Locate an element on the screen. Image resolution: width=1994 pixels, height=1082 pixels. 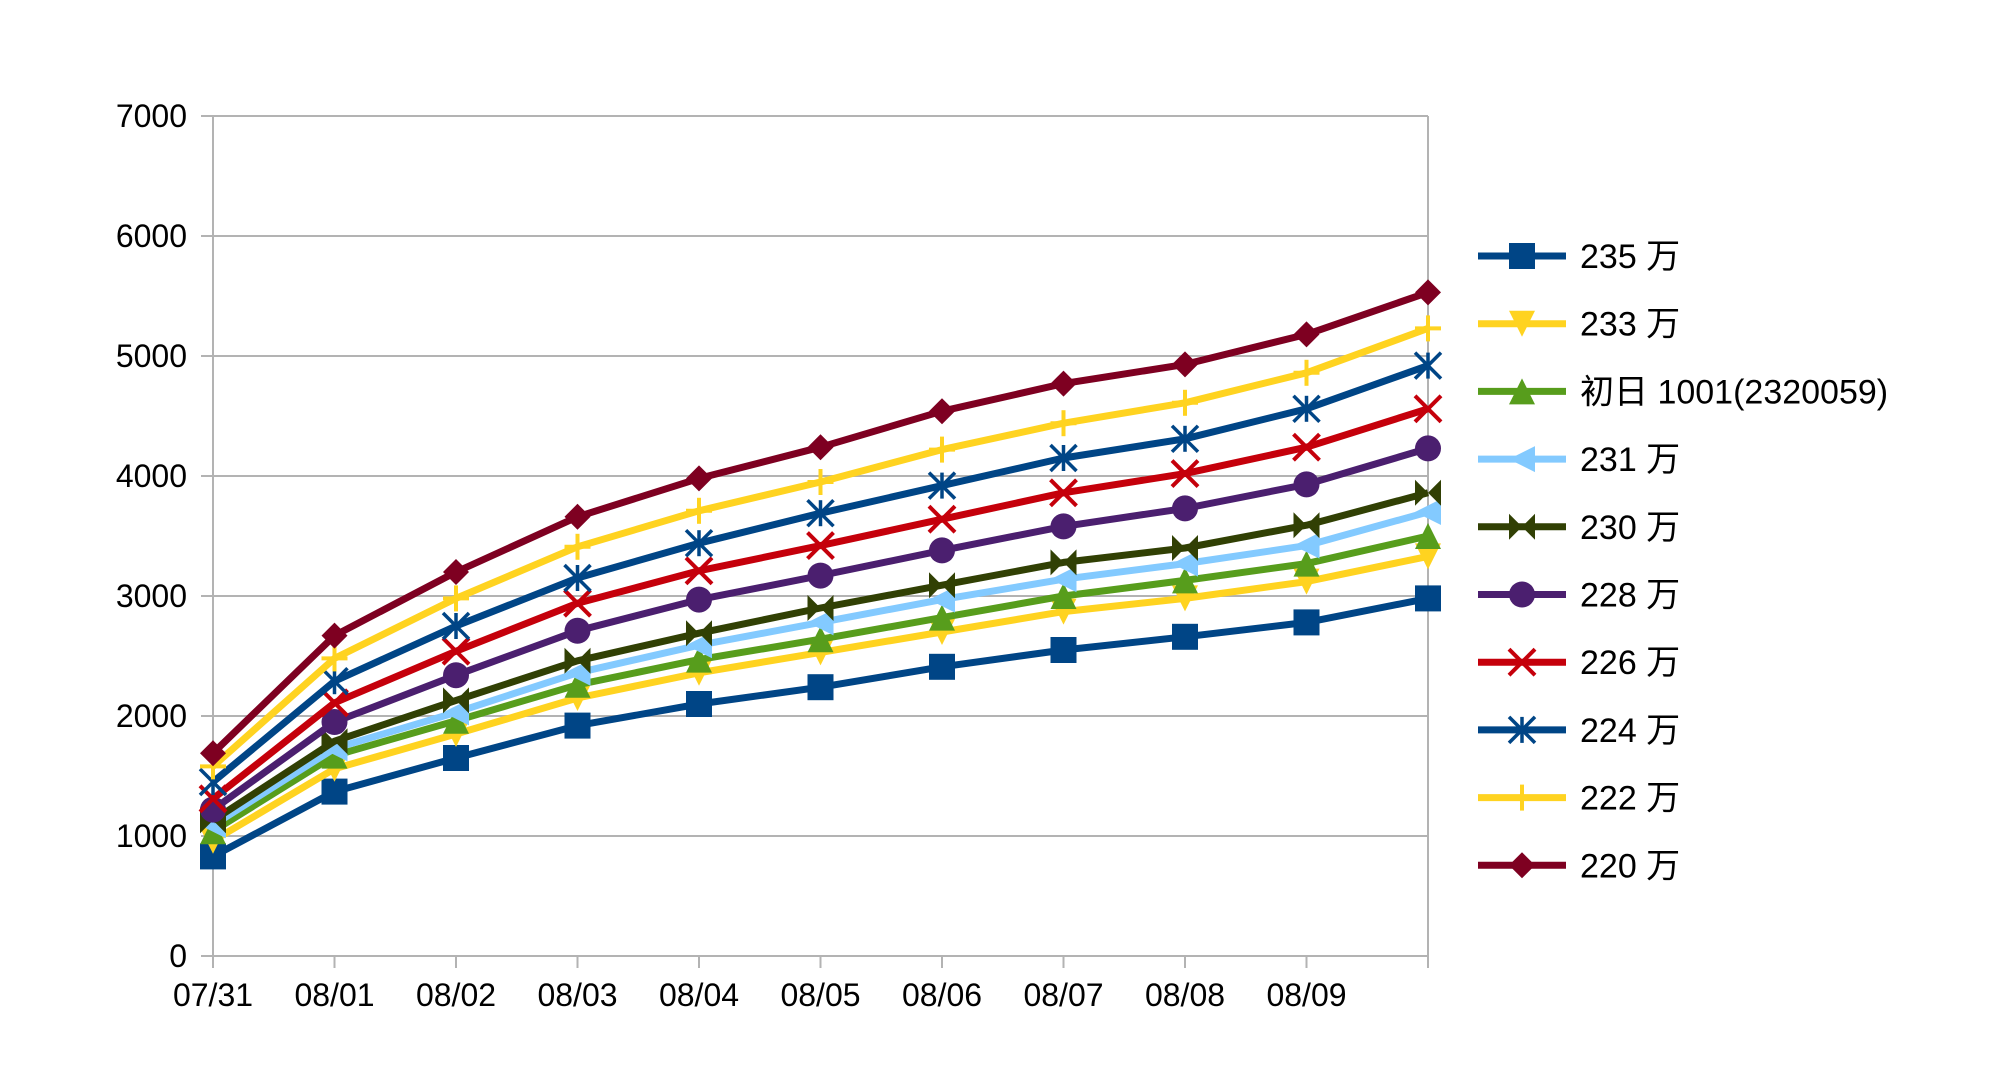
y-tick-label: 3000 is located at coordinates (151, 596).